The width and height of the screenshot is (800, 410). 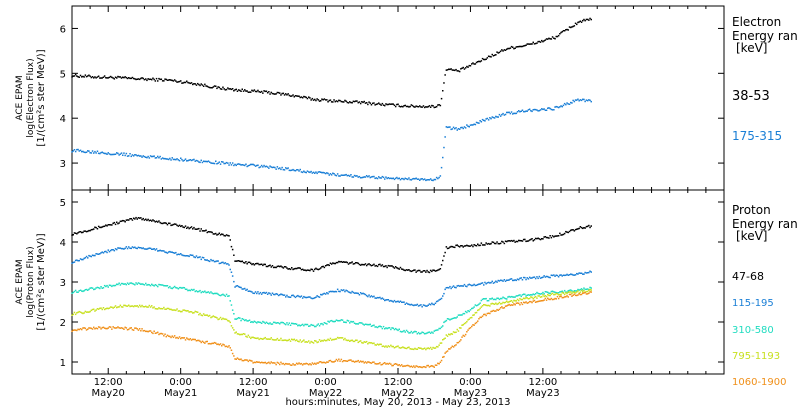 I want to click on proton-legend-47-68: 47-68, so click(x=748, y=276).